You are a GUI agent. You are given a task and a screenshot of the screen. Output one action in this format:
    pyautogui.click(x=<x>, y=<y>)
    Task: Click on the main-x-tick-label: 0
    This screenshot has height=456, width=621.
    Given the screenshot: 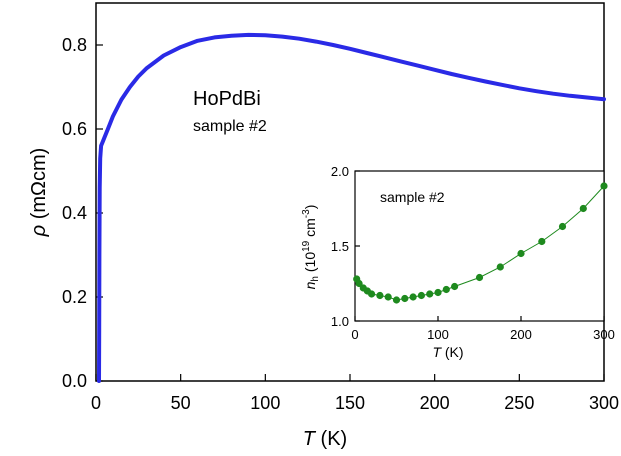 What is the action you would take?
    pyautogui.click(x=96, y=403)
    